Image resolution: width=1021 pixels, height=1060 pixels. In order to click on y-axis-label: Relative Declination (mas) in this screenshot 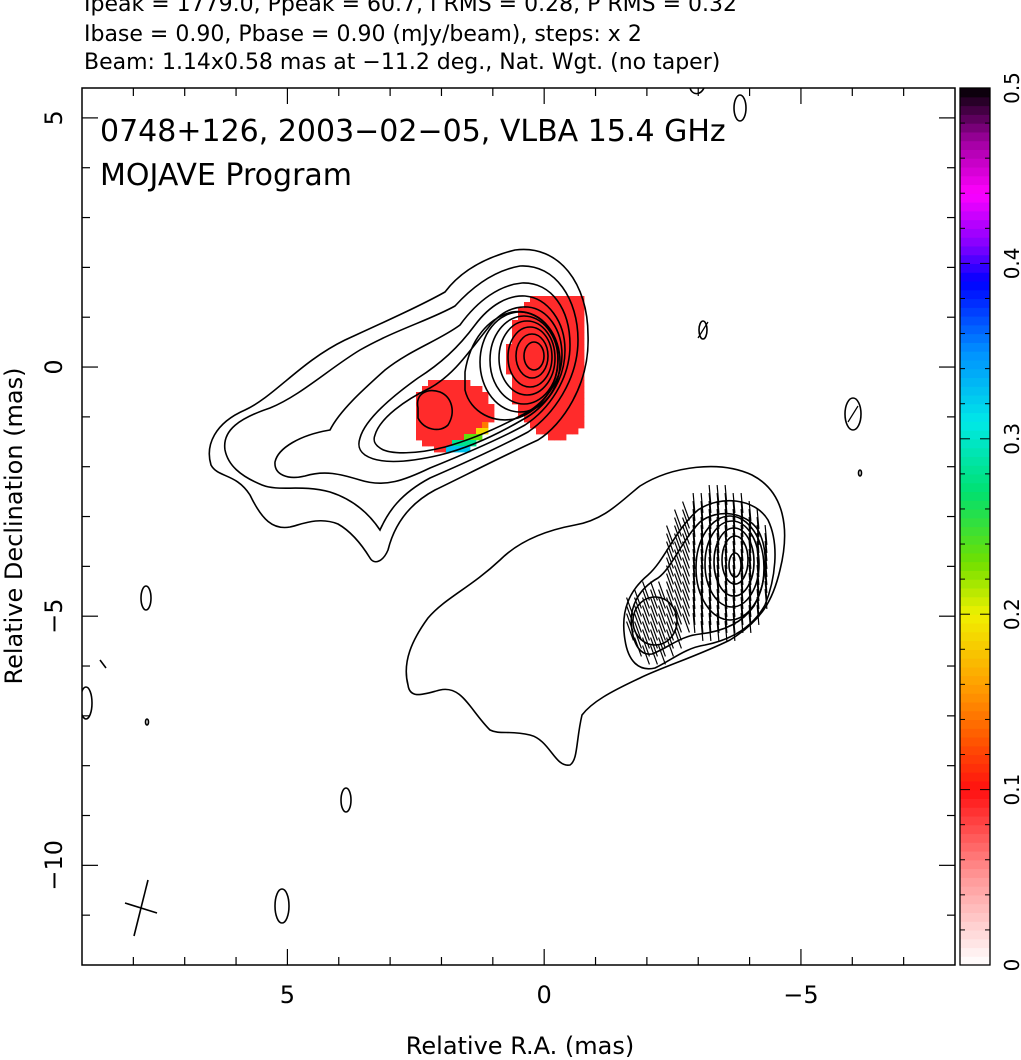, I will do `click(14, 525)`.